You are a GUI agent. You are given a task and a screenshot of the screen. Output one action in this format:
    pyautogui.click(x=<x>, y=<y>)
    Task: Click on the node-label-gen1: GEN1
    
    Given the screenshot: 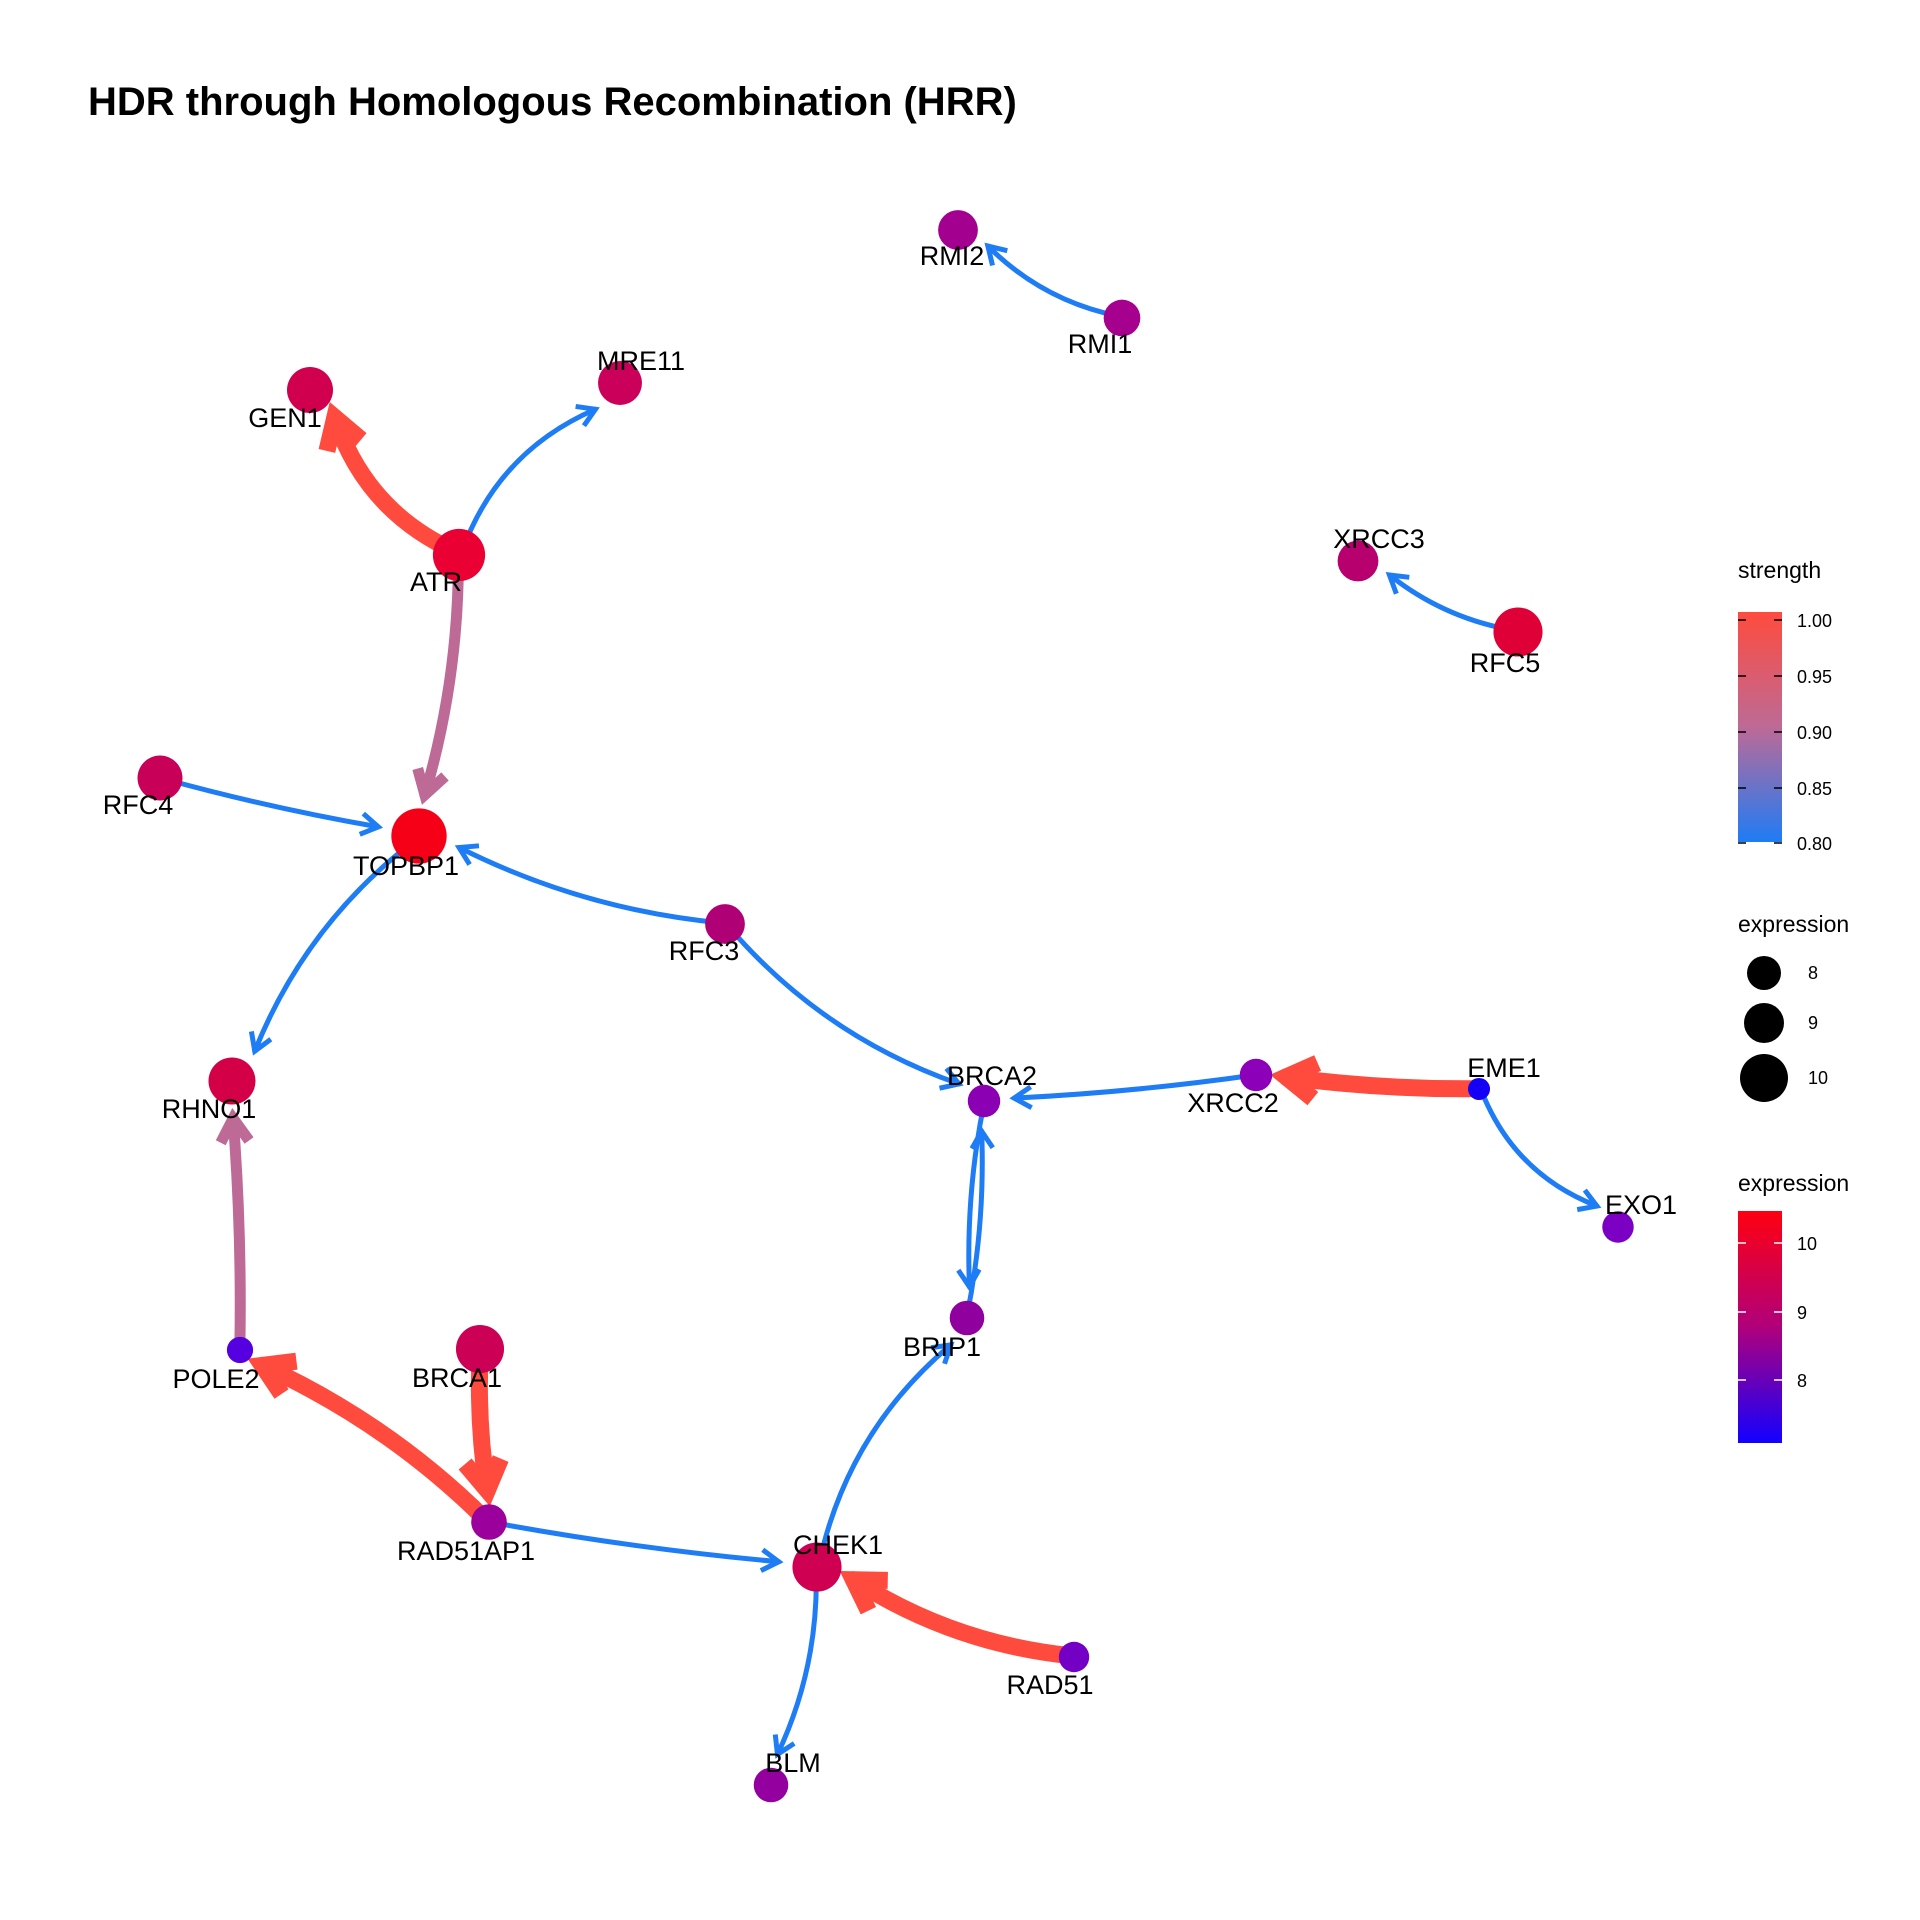 What is the action you would take?
    pyautogui.click(x=285, y=418)
    